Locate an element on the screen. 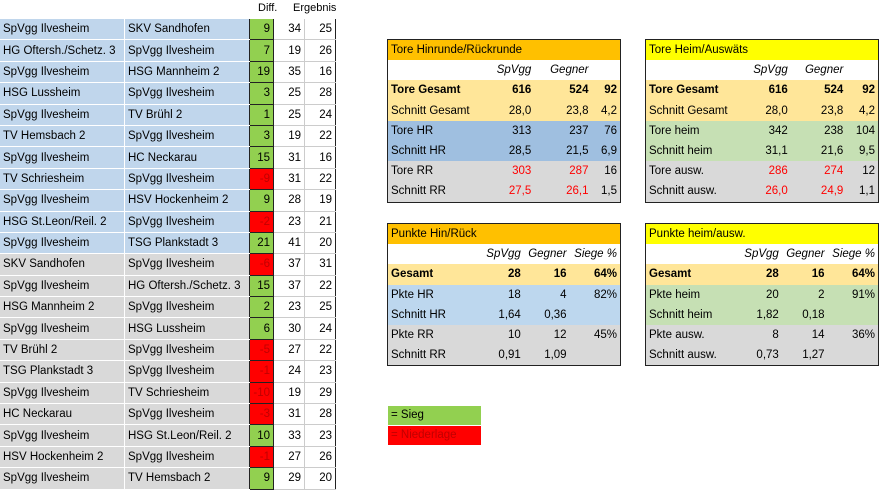 This screenshot has height=490, width=881. away-team-cell: TV Schriesheim is located at coordinates (187, 393).